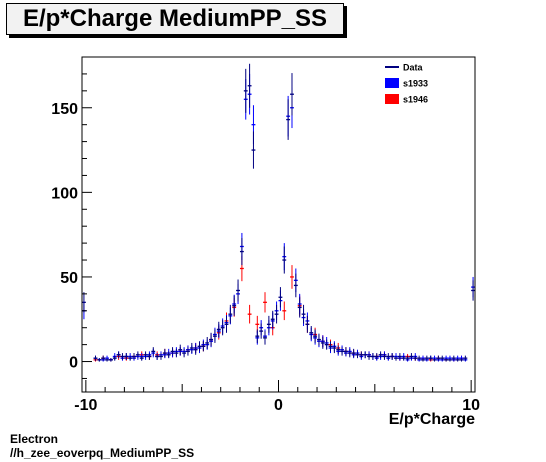  I want to click on legend-label: s1933, so click(415, 84).